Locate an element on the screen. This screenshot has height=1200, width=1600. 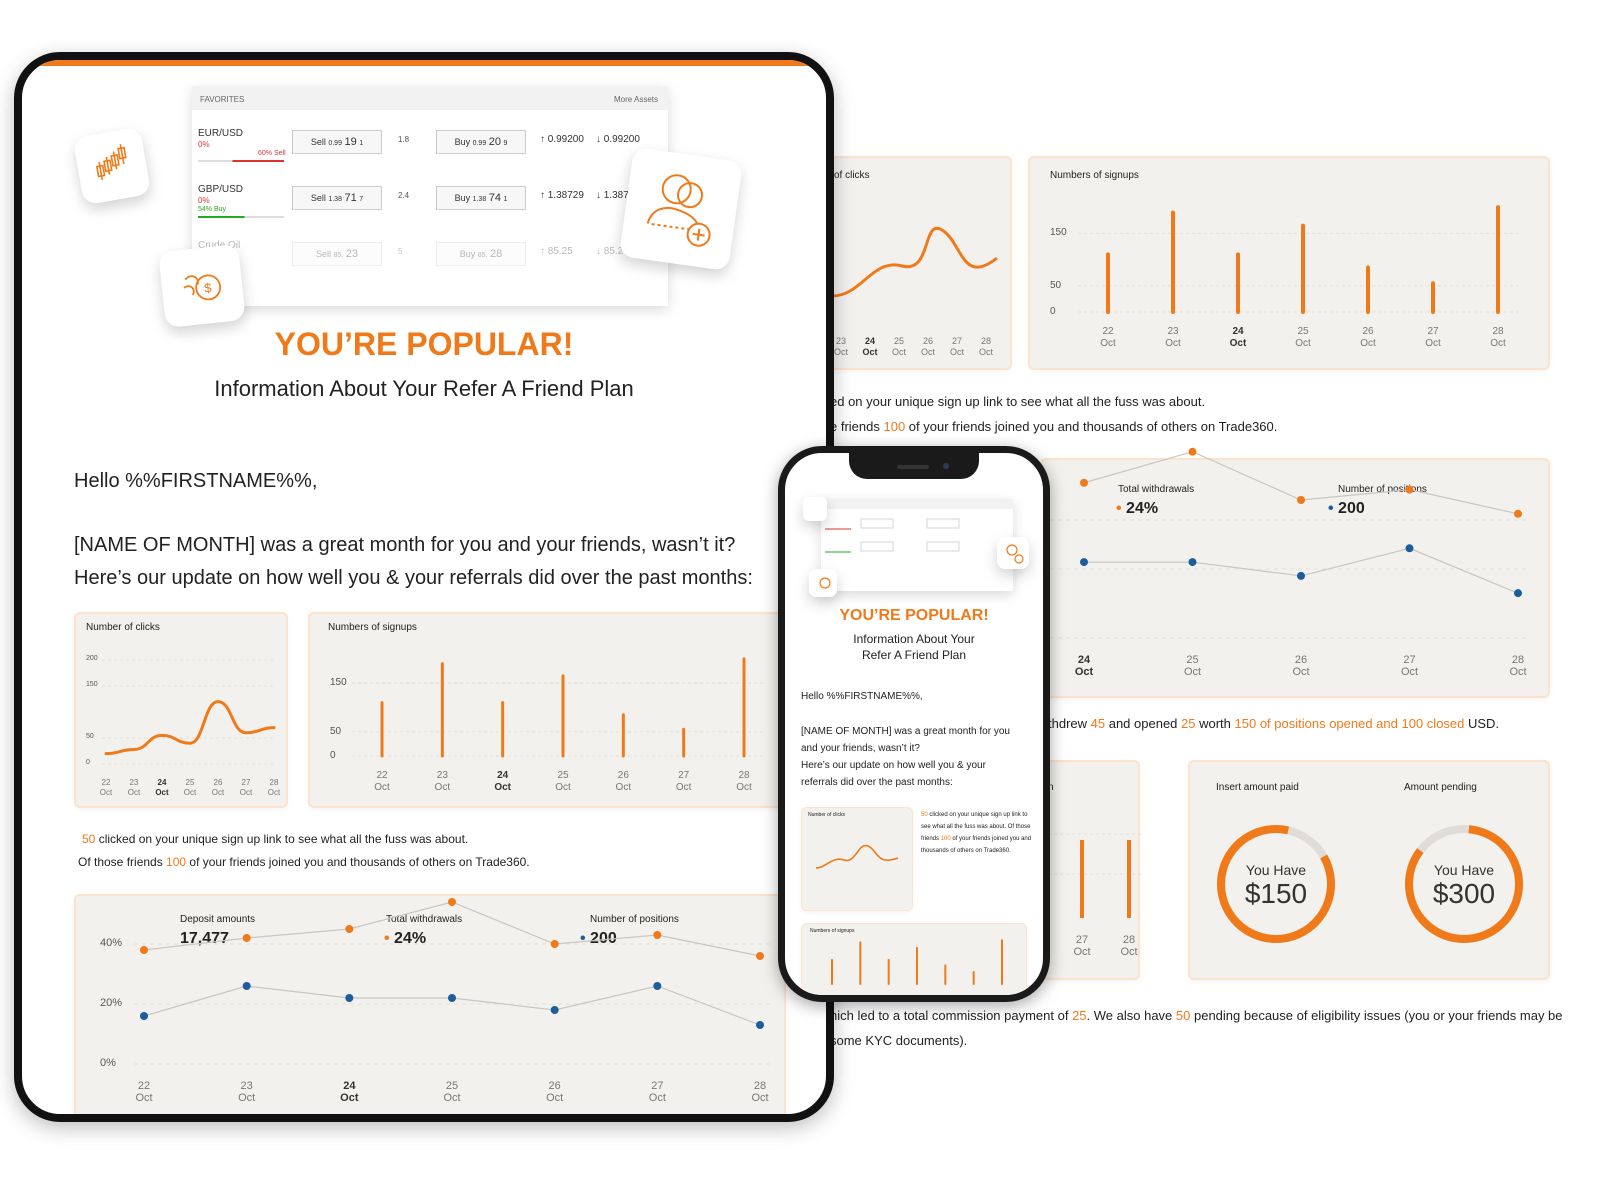
signups-xtick: 27 Oct is located at coordinates (683, 781).